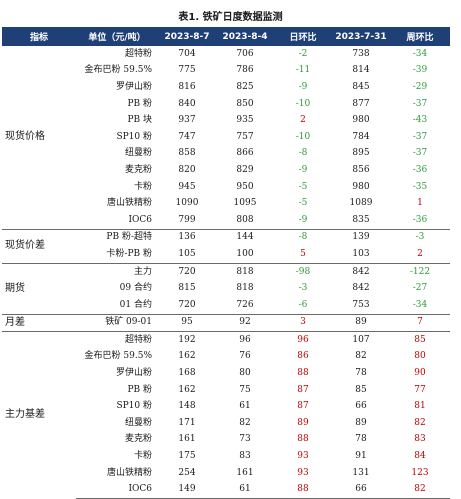 This screenshot has width=461, height=499. Describe the element at coordinates (245, 103) in the screenshot. I see `value-date-2: 850` at that location.